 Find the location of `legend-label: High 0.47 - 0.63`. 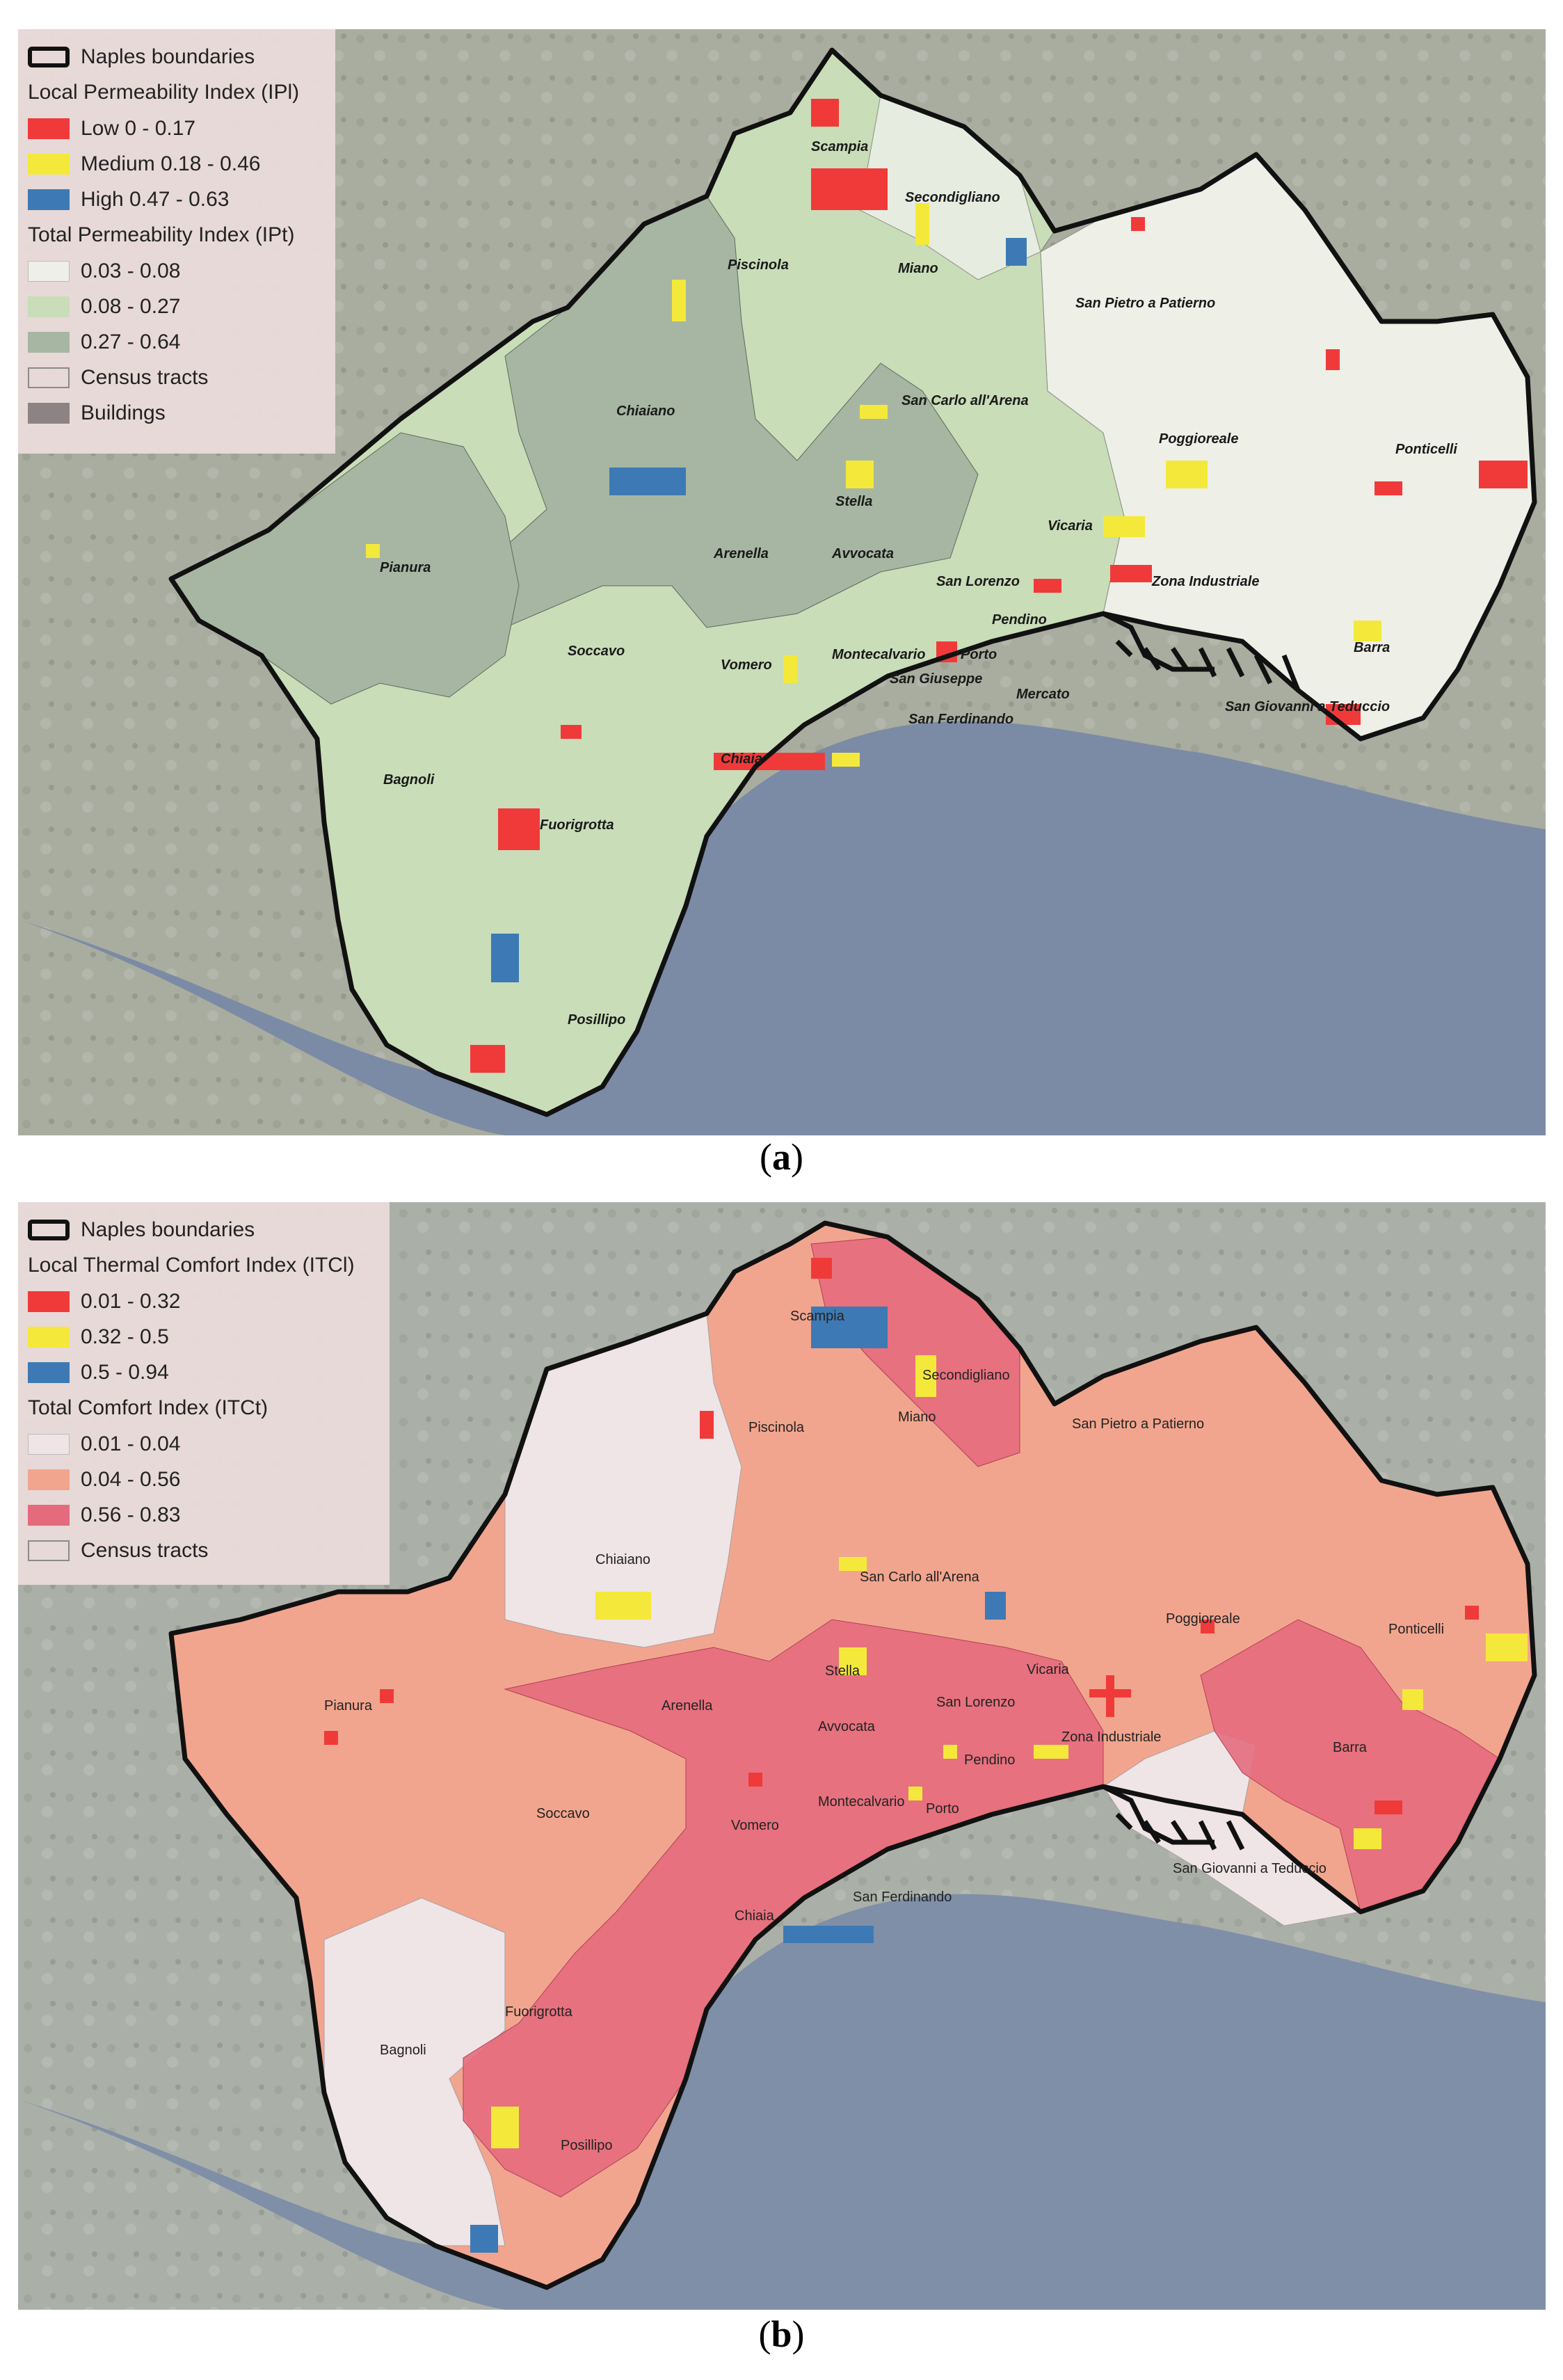

legend-label: High 0.47 - 0.63 is located at coordinates (155, 199).